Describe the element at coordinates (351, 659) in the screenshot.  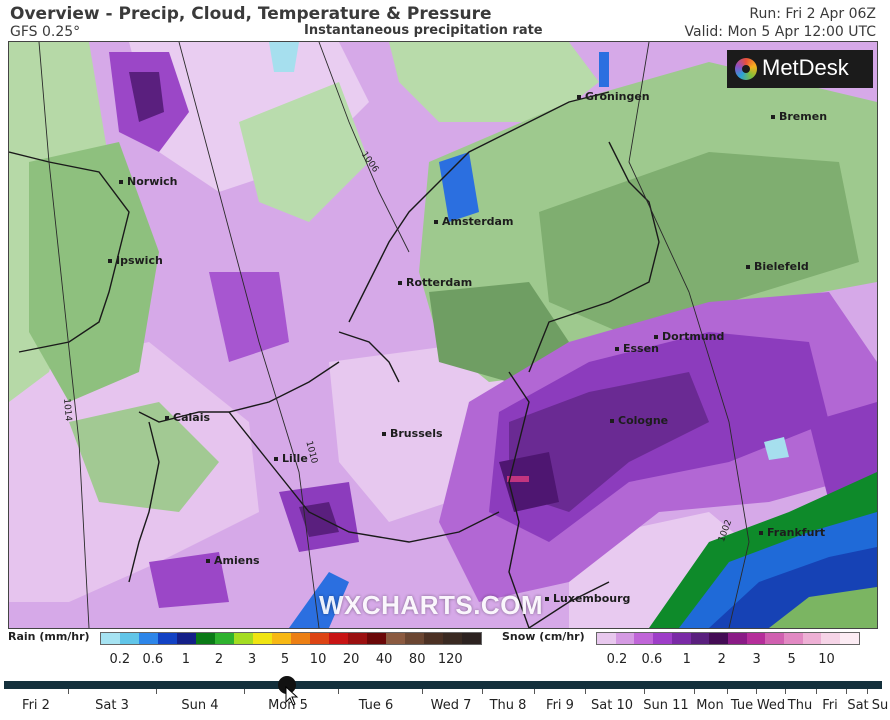
I see `legend-tick-label: 20` at that location.